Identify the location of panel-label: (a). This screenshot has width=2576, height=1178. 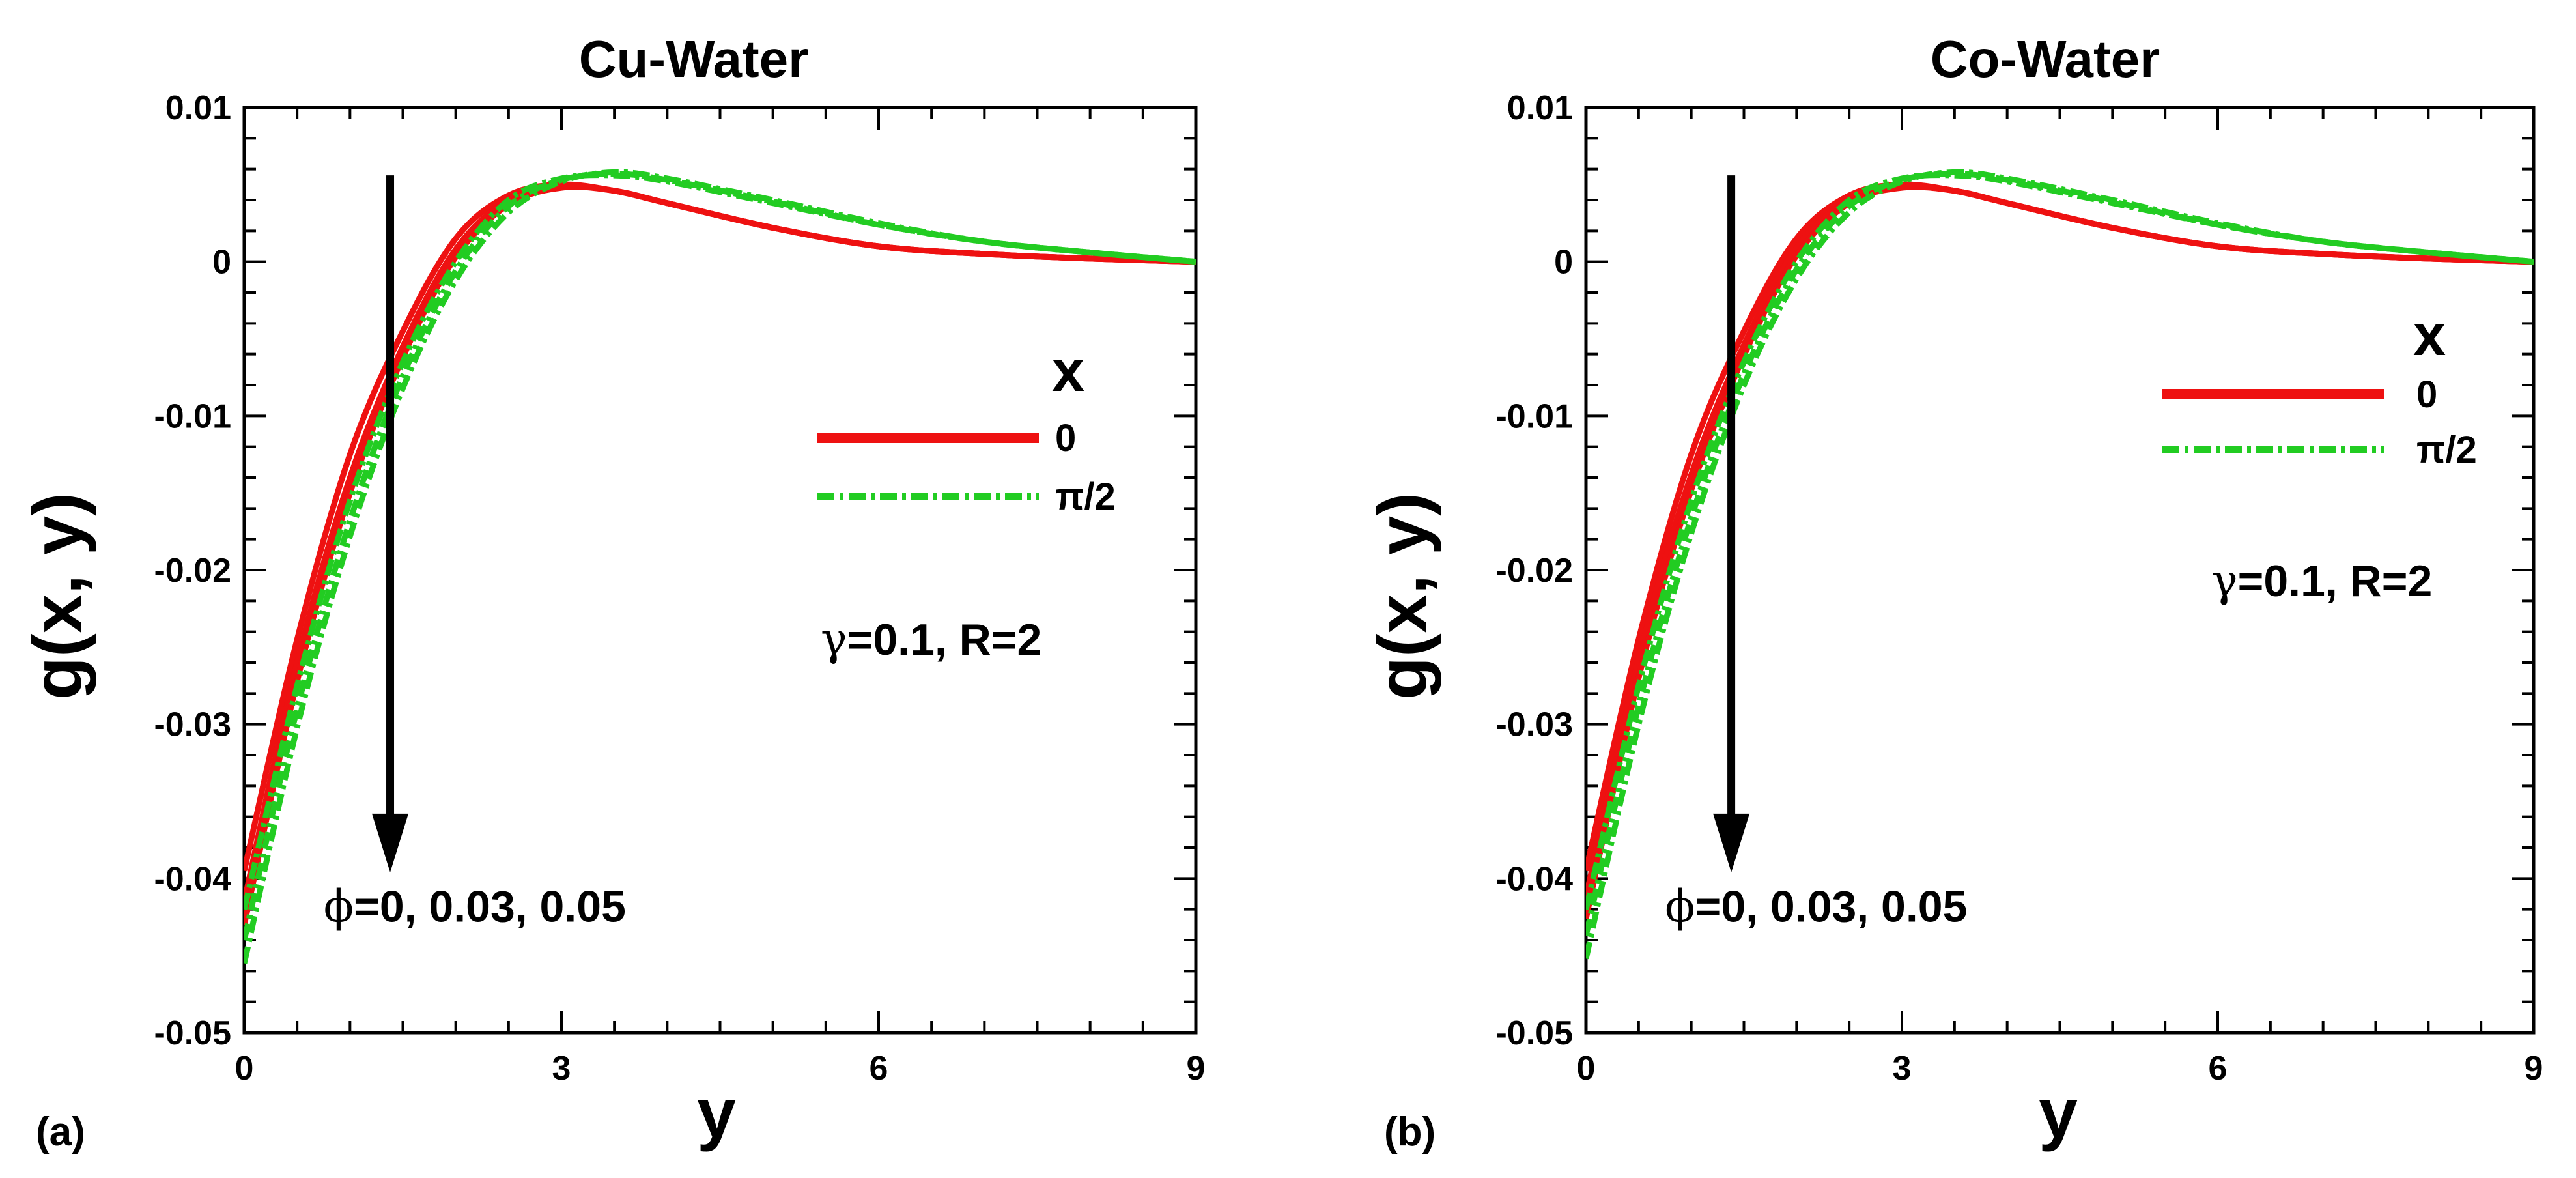
(60, 1133).